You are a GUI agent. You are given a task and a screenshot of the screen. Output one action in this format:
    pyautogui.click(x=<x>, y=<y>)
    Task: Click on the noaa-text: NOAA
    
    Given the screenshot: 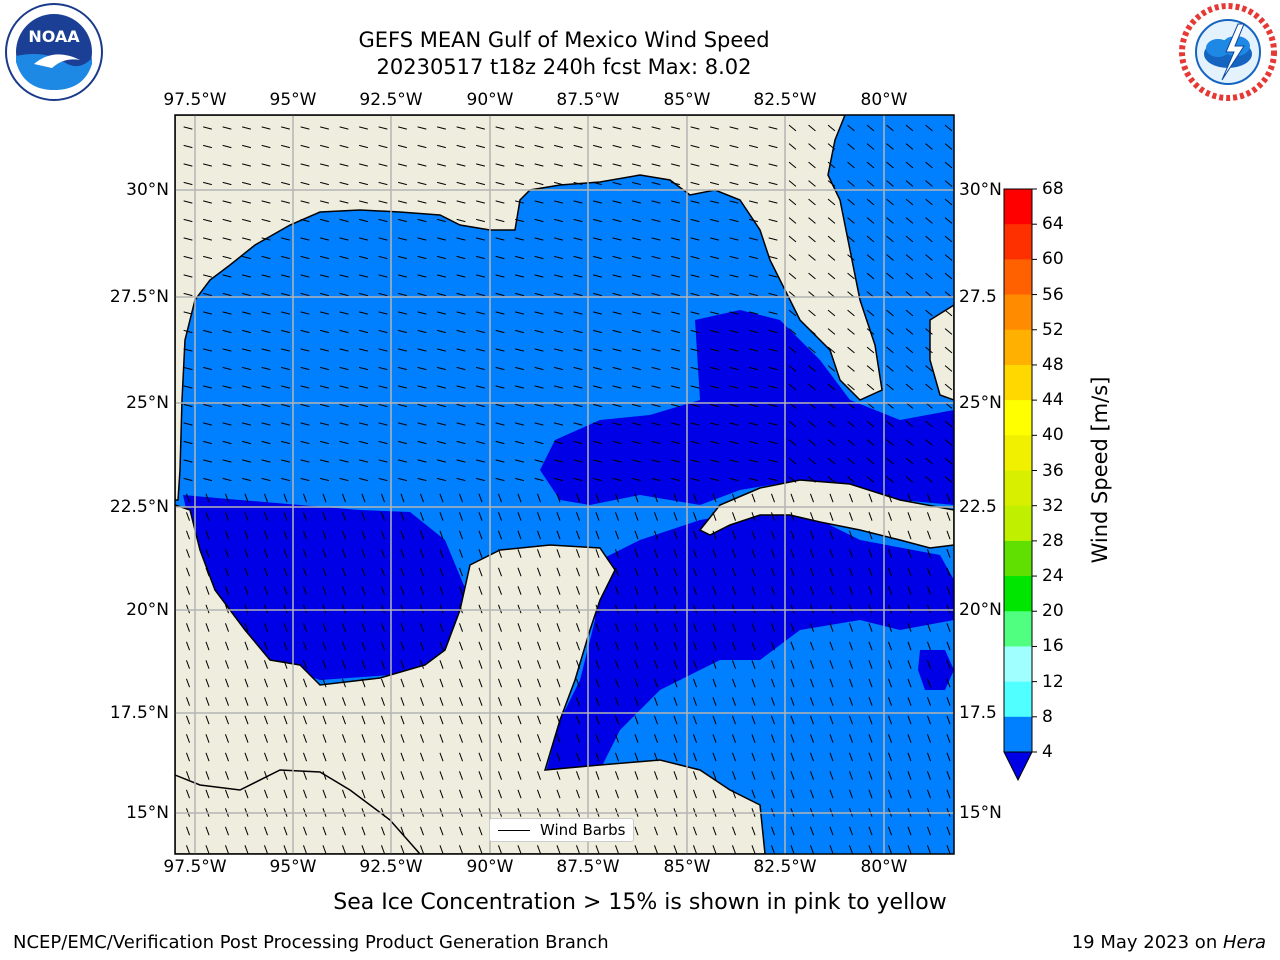 What is the action you would take?
    pyautogui.click(x=54, y=36)
    